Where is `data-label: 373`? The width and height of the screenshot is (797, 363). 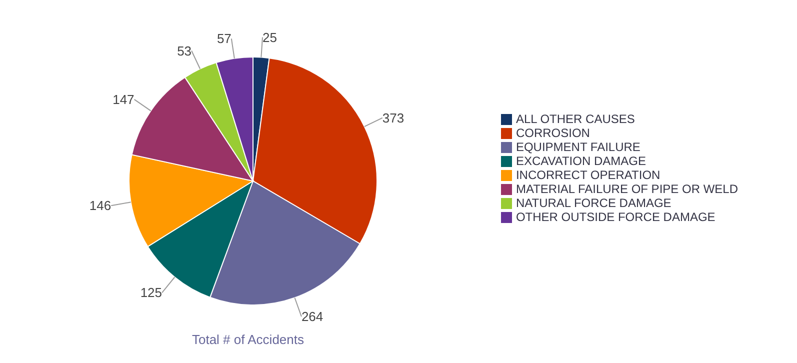
data-label: 373 is located at coordinates (393, 118).